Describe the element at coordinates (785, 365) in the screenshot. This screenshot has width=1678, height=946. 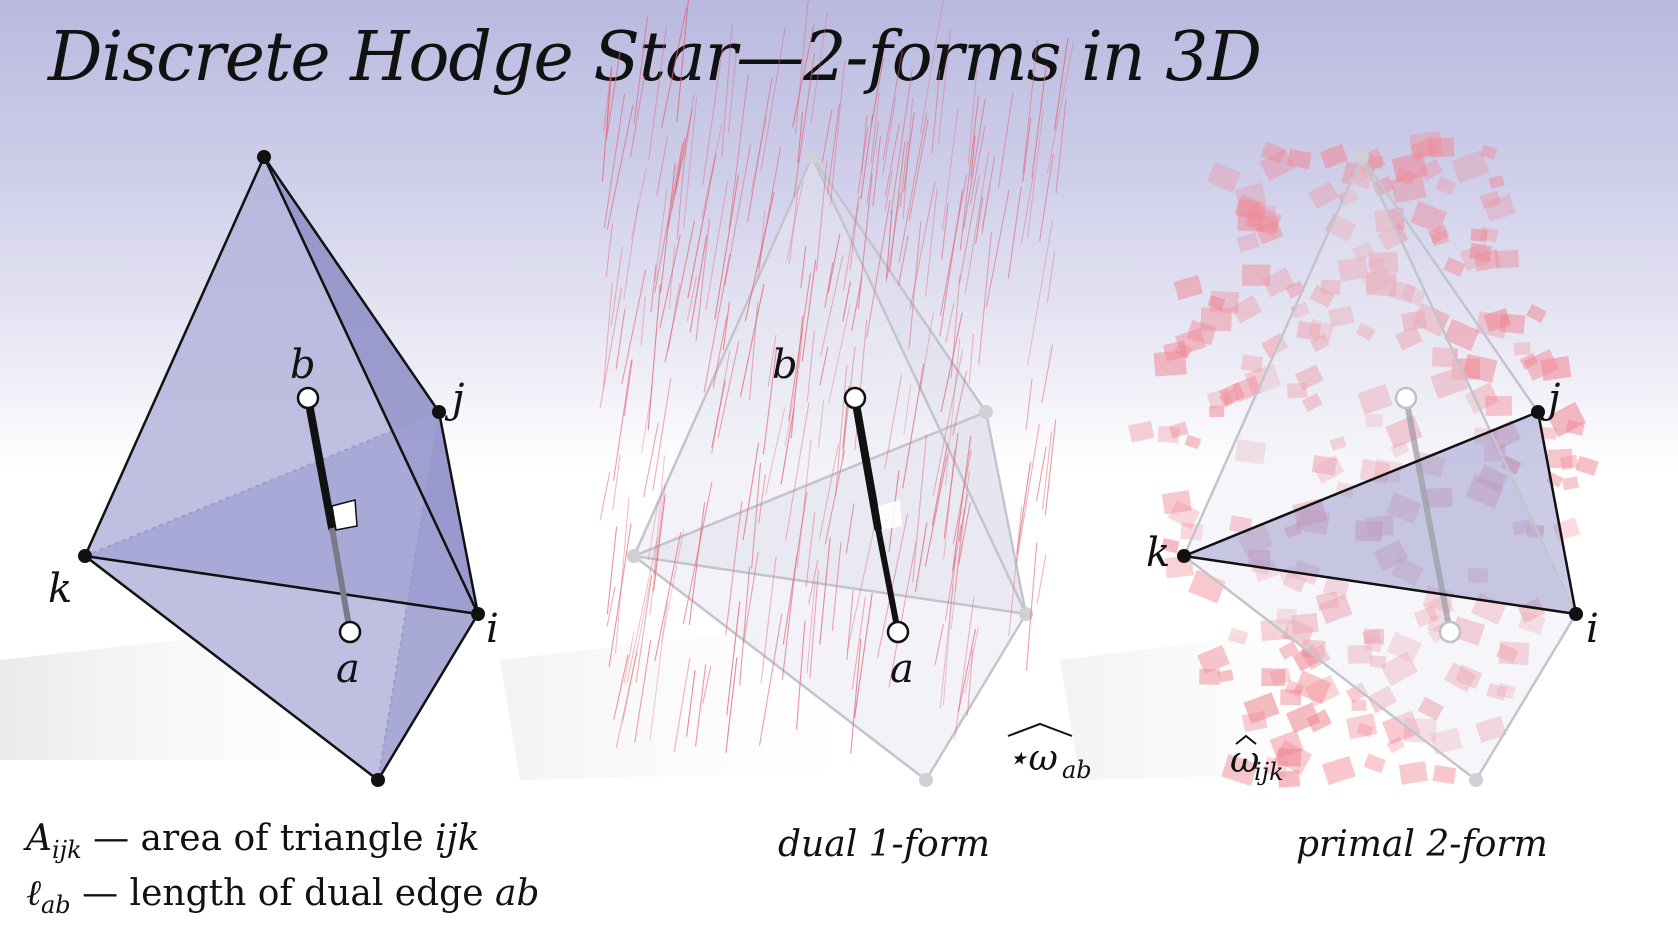
I see `label-b-middle: b` at that location.